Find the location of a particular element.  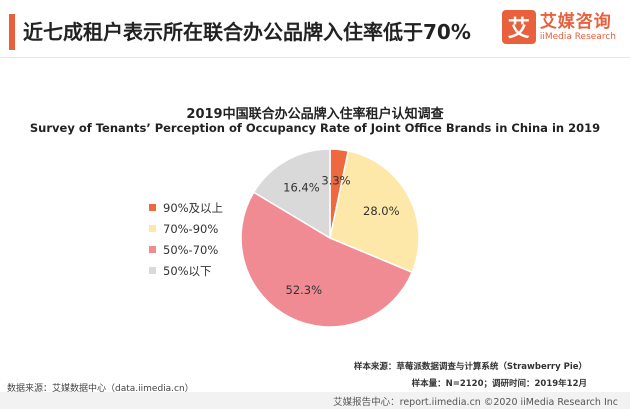

pie-value-labels: 3.3% 28.0% 52.3% 16.4% is located at coordinates (341, 234).